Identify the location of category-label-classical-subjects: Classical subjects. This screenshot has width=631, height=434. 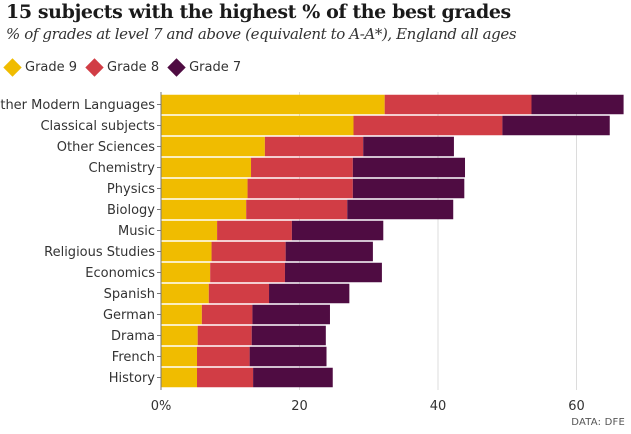
(97, 126).